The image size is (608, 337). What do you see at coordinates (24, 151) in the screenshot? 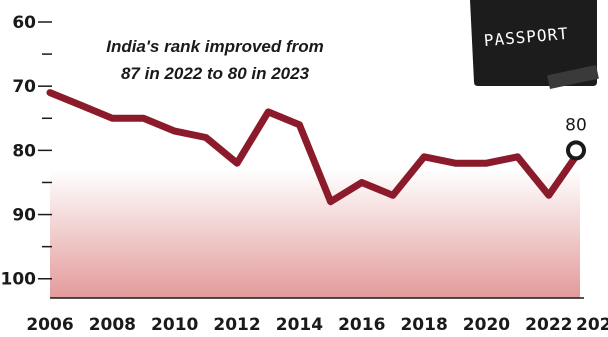
I see `y-tick-label: 80` at bounding box center [24, 151].